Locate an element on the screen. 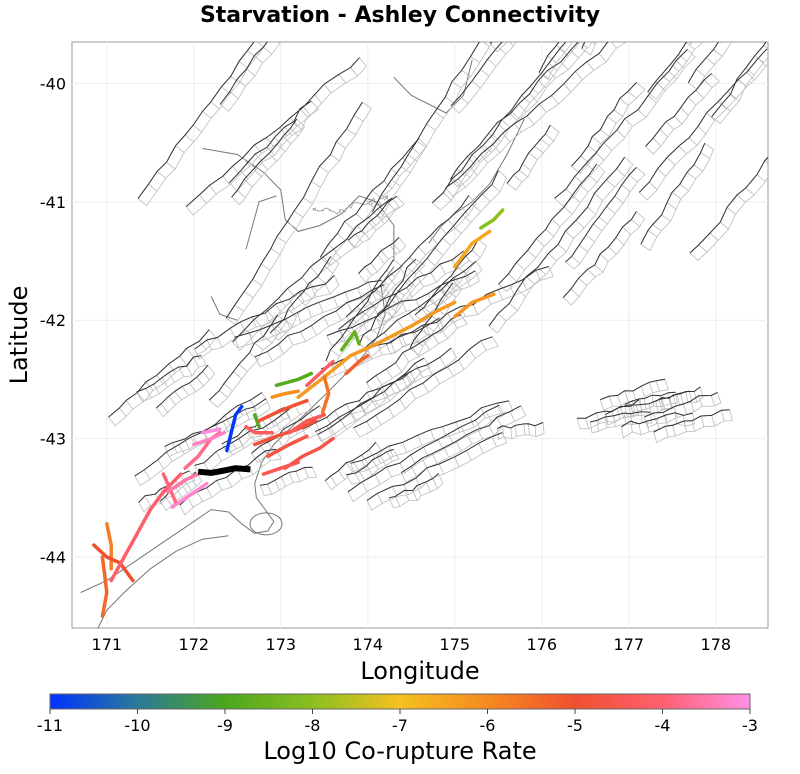 The image size is (800, 774). colorbar-tick-label: -10 is located at coordinates (137, 725).